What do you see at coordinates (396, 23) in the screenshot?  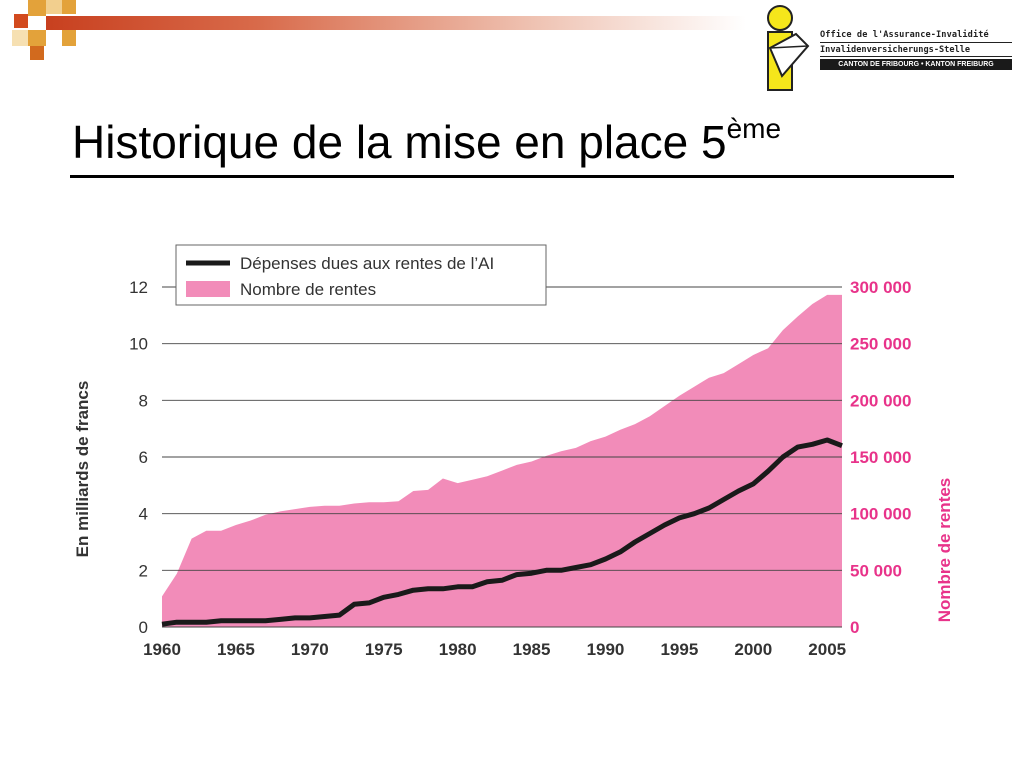 I see `title-gradient-bar` at bounding box center [396, 23].